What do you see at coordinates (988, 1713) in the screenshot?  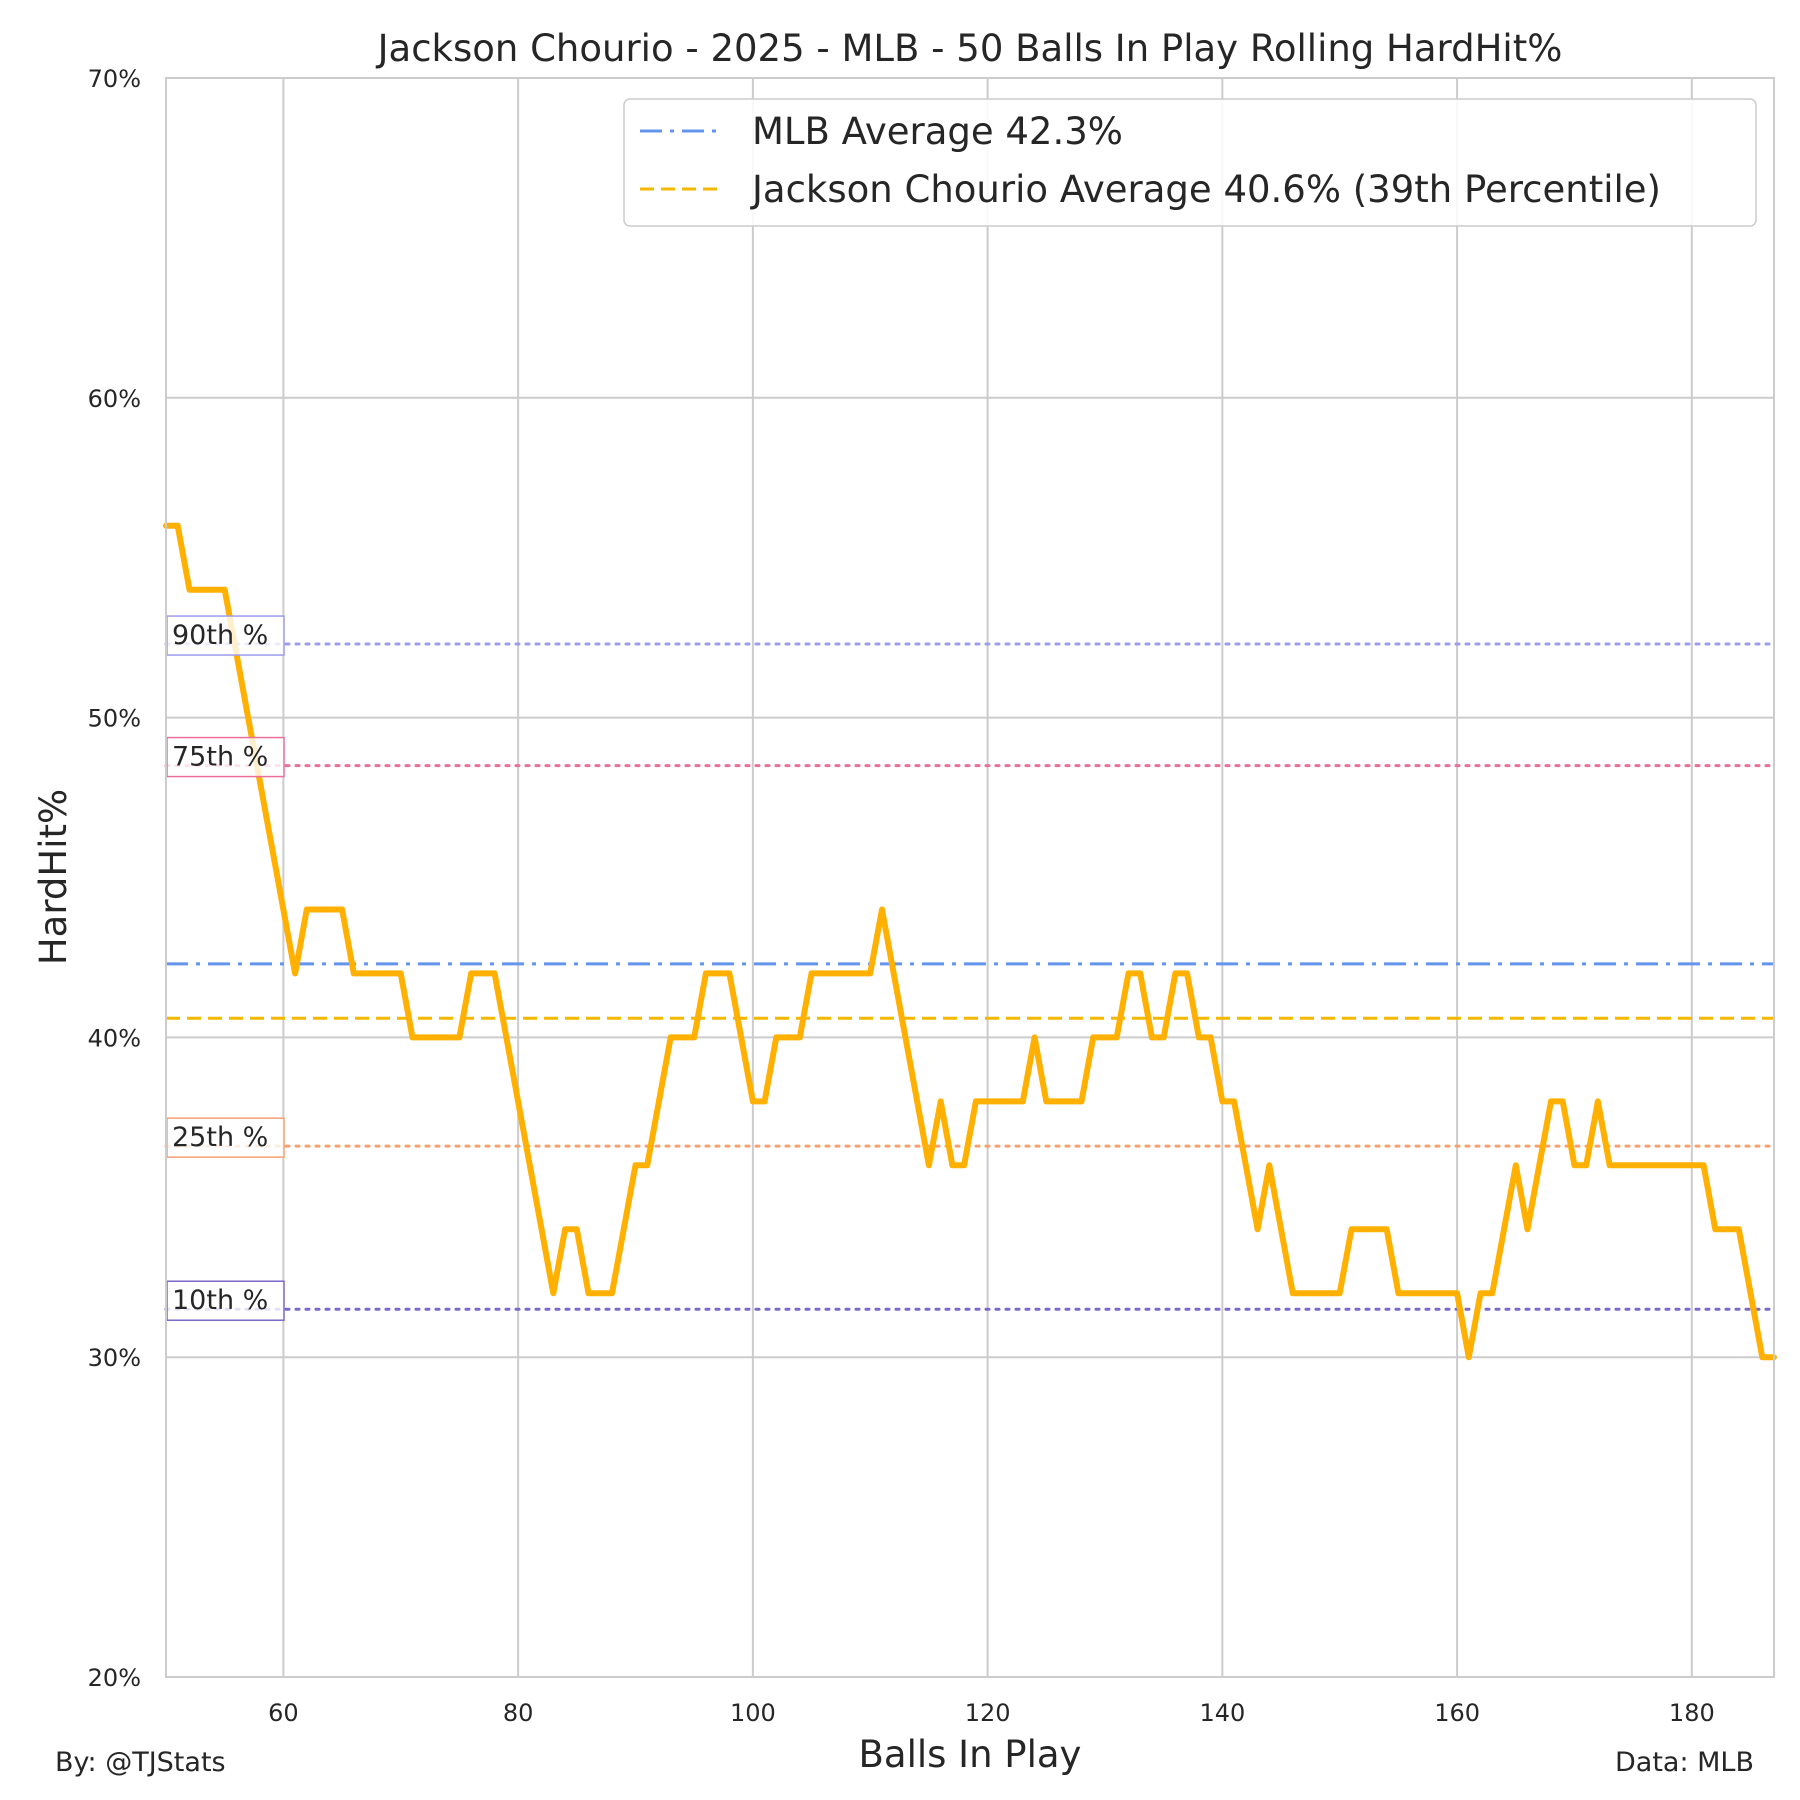 I see `x-tick-label-120: 120` at bounding box center [988, 1713].